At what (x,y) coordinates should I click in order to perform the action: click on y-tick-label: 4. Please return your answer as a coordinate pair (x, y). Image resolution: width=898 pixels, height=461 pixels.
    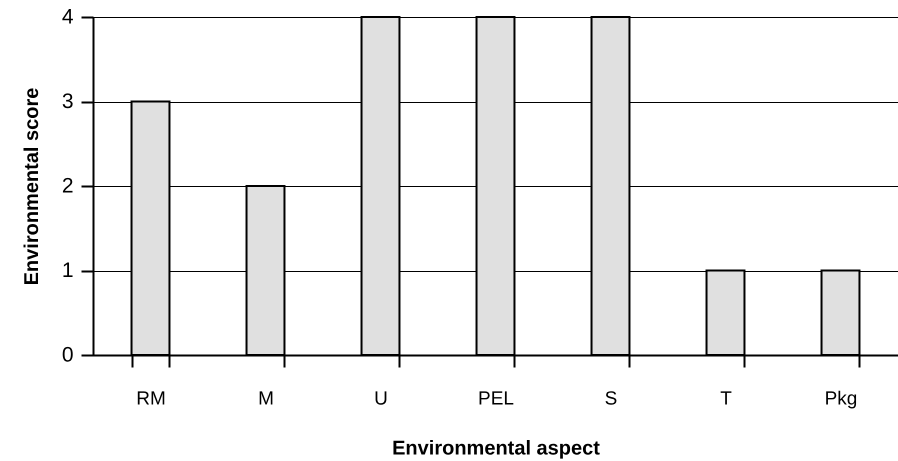
    Looking at the image, I should click on (68, 17).